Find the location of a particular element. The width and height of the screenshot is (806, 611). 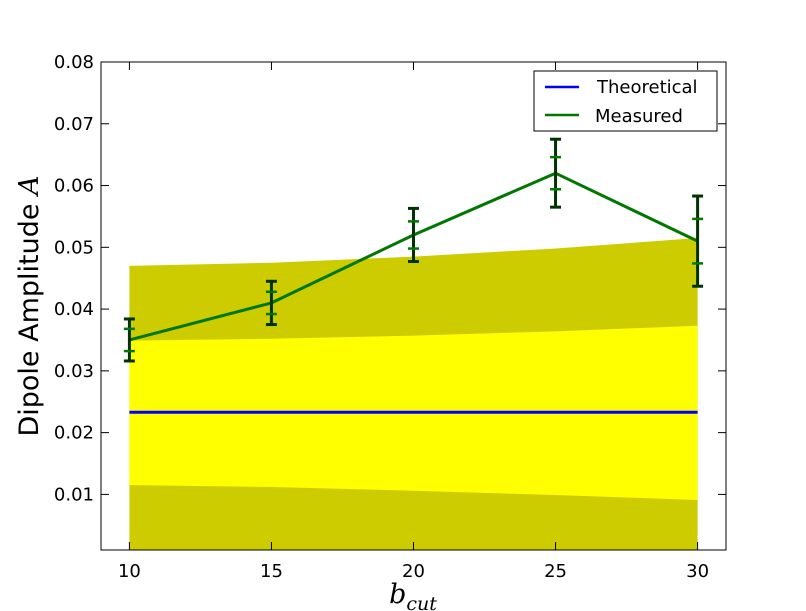

legend: Theoretical Measured is located at coordinates (625, 101).